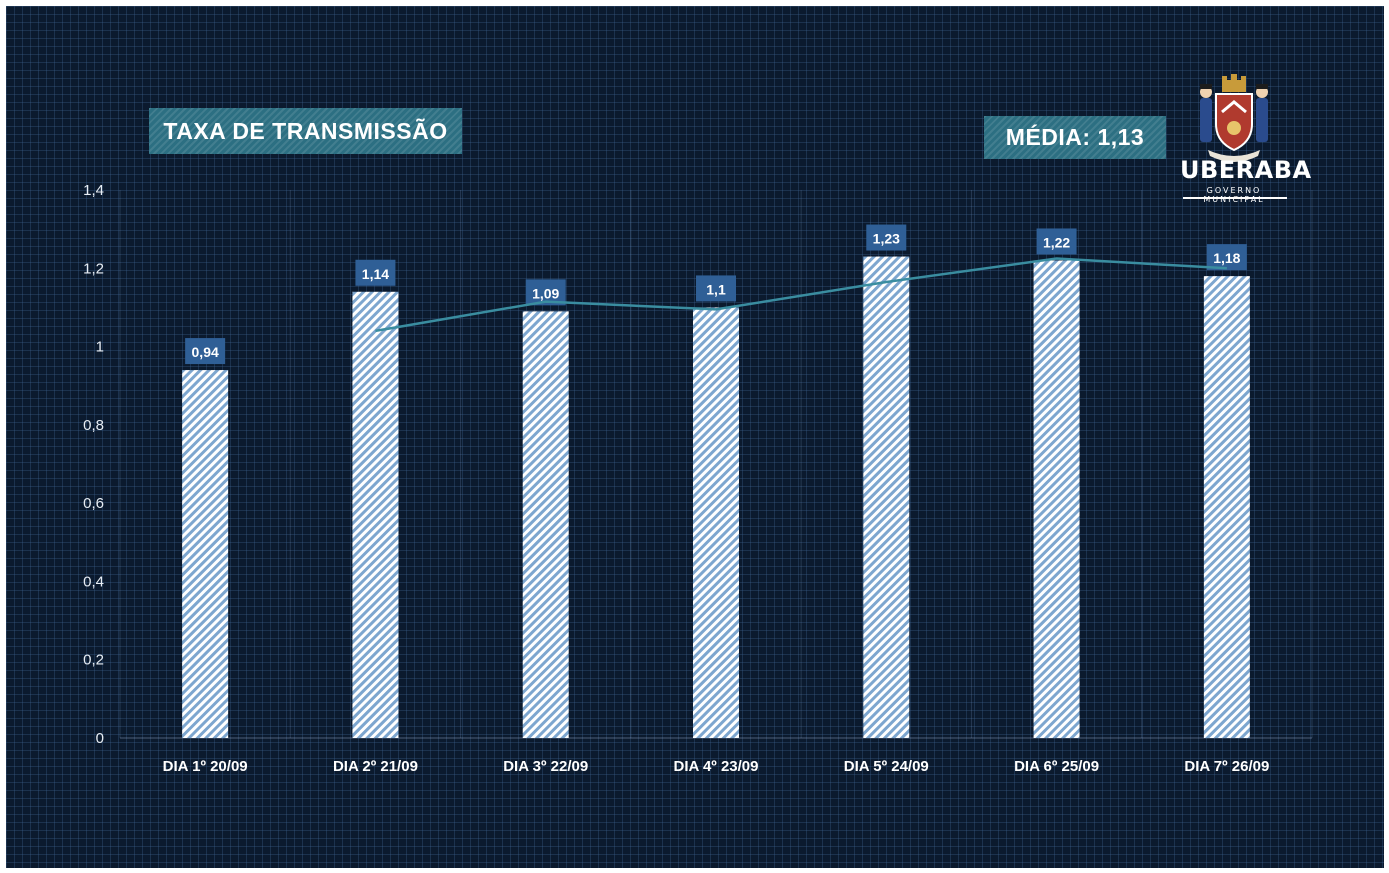  What do you see at coordinates (801, 295) in the screenshot?
I see `trend-line` at bounding box center [801, 295].